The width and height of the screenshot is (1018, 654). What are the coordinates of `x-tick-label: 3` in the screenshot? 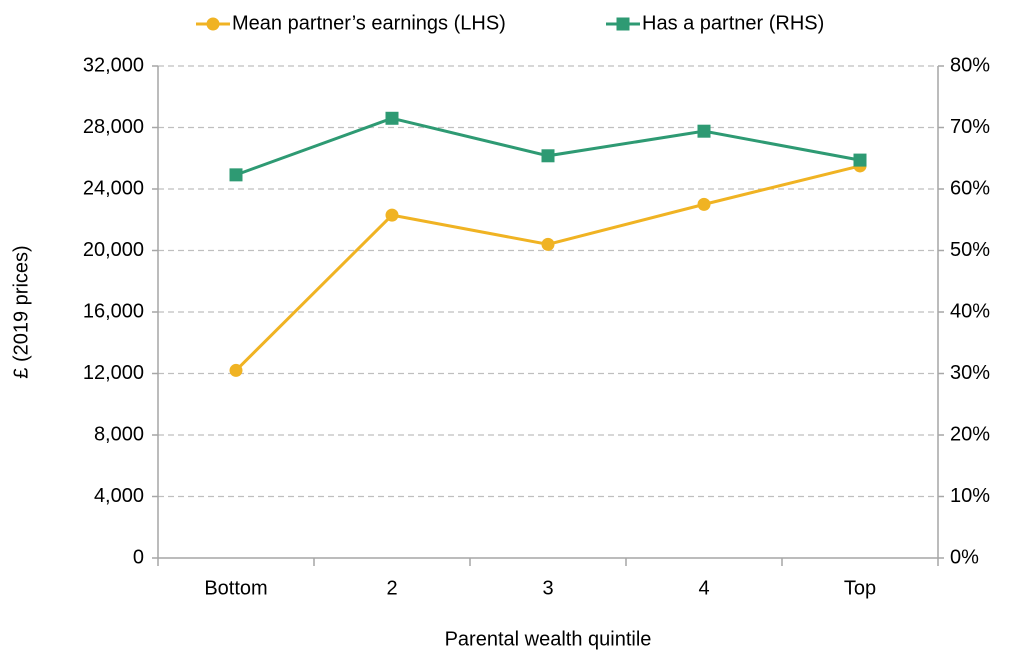 It's located at (547, 588).